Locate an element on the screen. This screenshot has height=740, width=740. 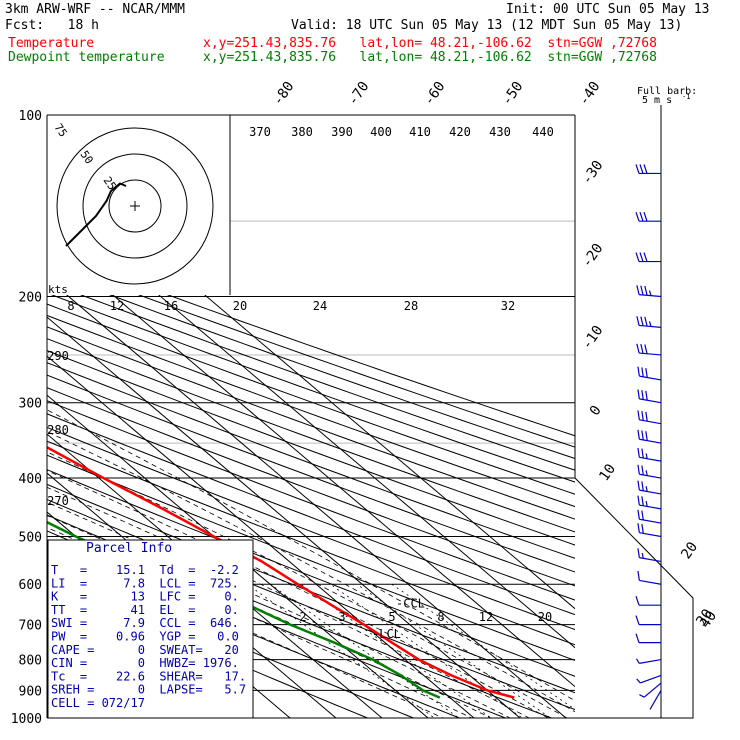
isotherm-label: -60 is located at coordinates (435, 94).